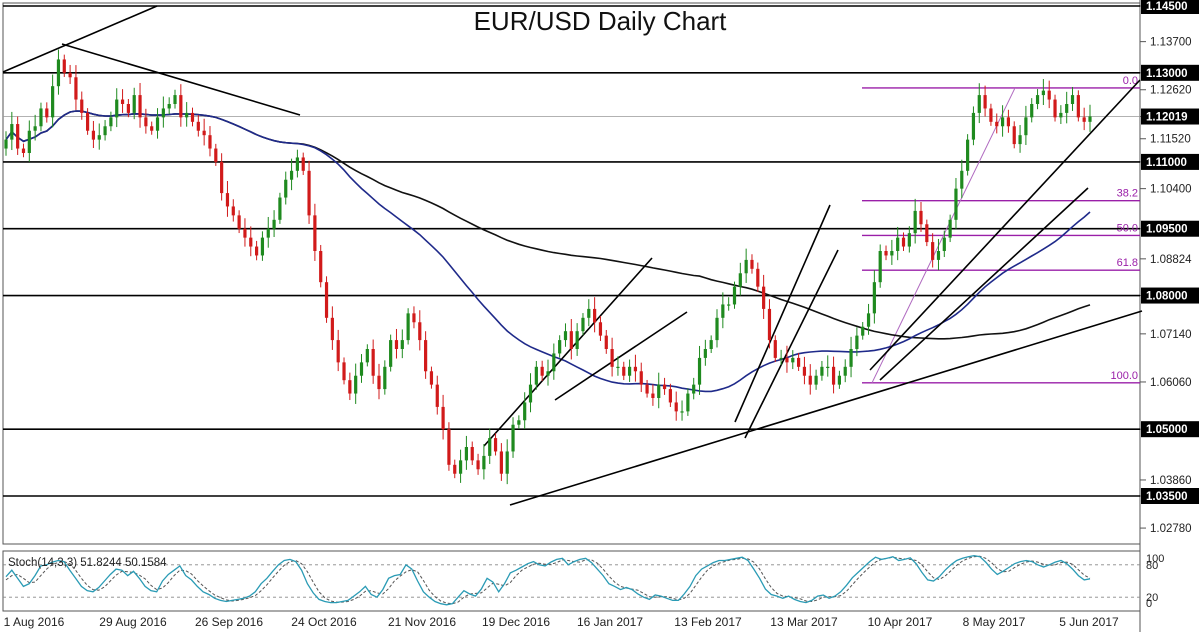 This screenshot has width=1200, height=632. Describe the element at coordinates (1089, 622) in the screenshot. I see `x-axis-label: 5 Jun 2017` at that location.